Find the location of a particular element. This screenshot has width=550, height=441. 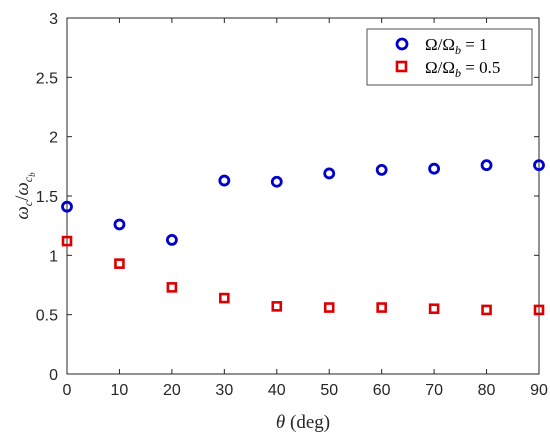

y-tick-label: 2.5 is located at coordinates (47, 78).